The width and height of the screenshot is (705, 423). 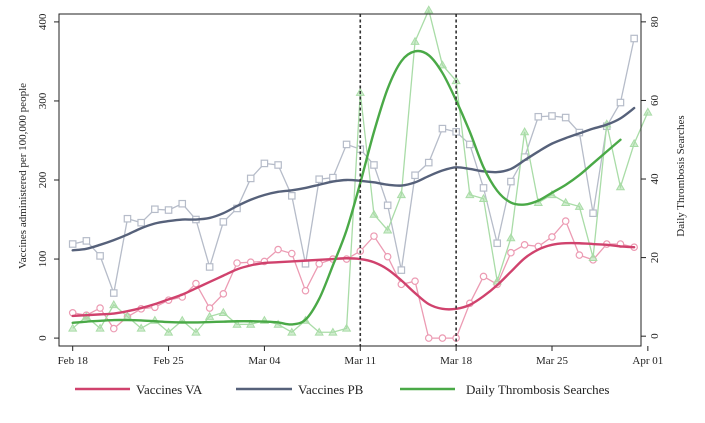 I want to click on y-right-tick-label: 0, so click(x=655, y=336).